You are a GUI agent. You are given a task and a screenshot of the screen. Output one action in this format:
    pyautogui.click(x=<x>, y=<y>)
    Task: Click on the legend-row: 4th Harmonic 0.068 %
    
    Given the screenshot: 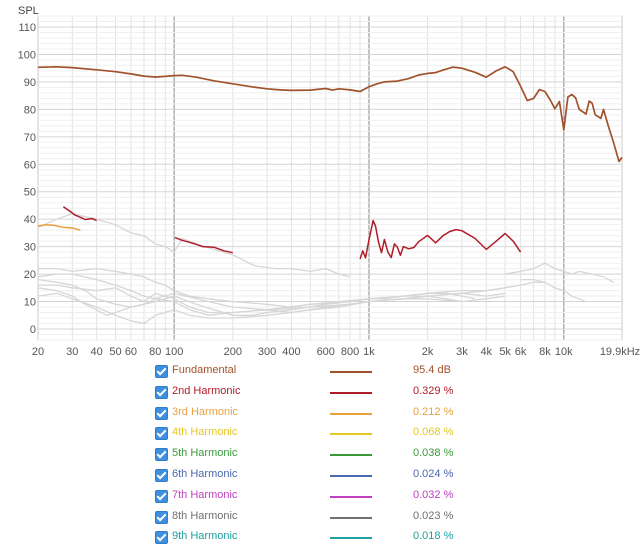 What is the action you would take?
    pyautogui.click(x=315, y=434)
    